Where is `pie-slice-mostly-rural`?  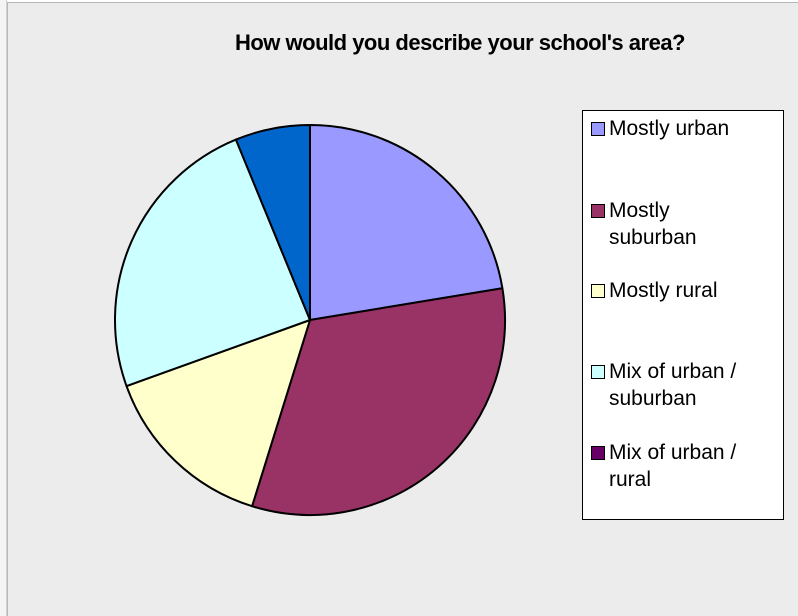
pie-slice-mostly-rural is located at coordinates (218, 413).